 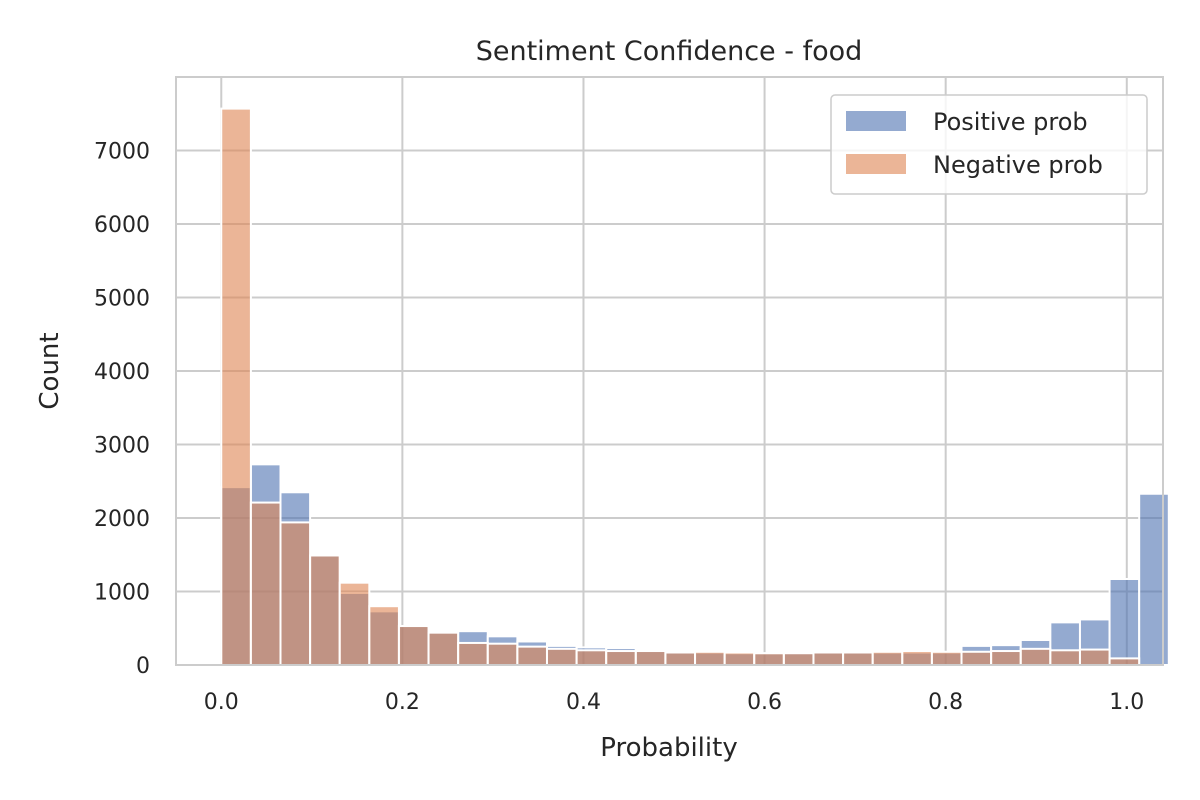 What do you see at coordinates (122, 372) in the screenshot?
I see `y-tick-label: 4000` at bounding box center [122, 372].